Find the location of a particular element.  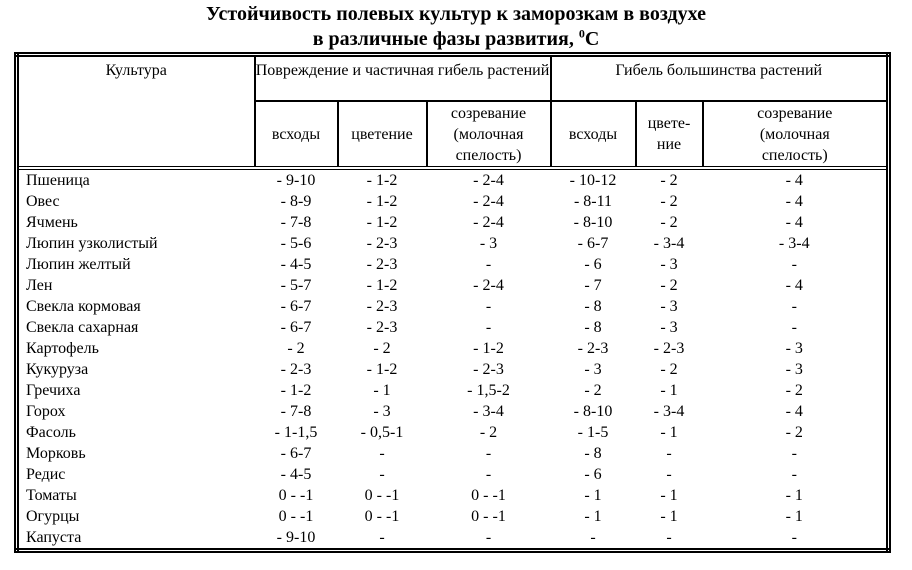

value-cell: - 1,5-2 is located at coordinates (488, 390).